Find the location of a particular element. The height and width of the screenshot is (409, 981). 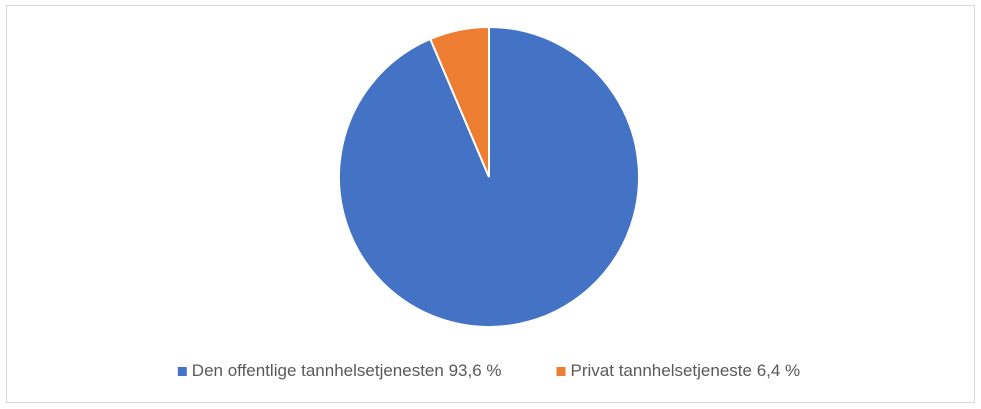

legend-label: Den offentlige tannhelsetjenesten 93,6 % is located at coordinates (347, 370).